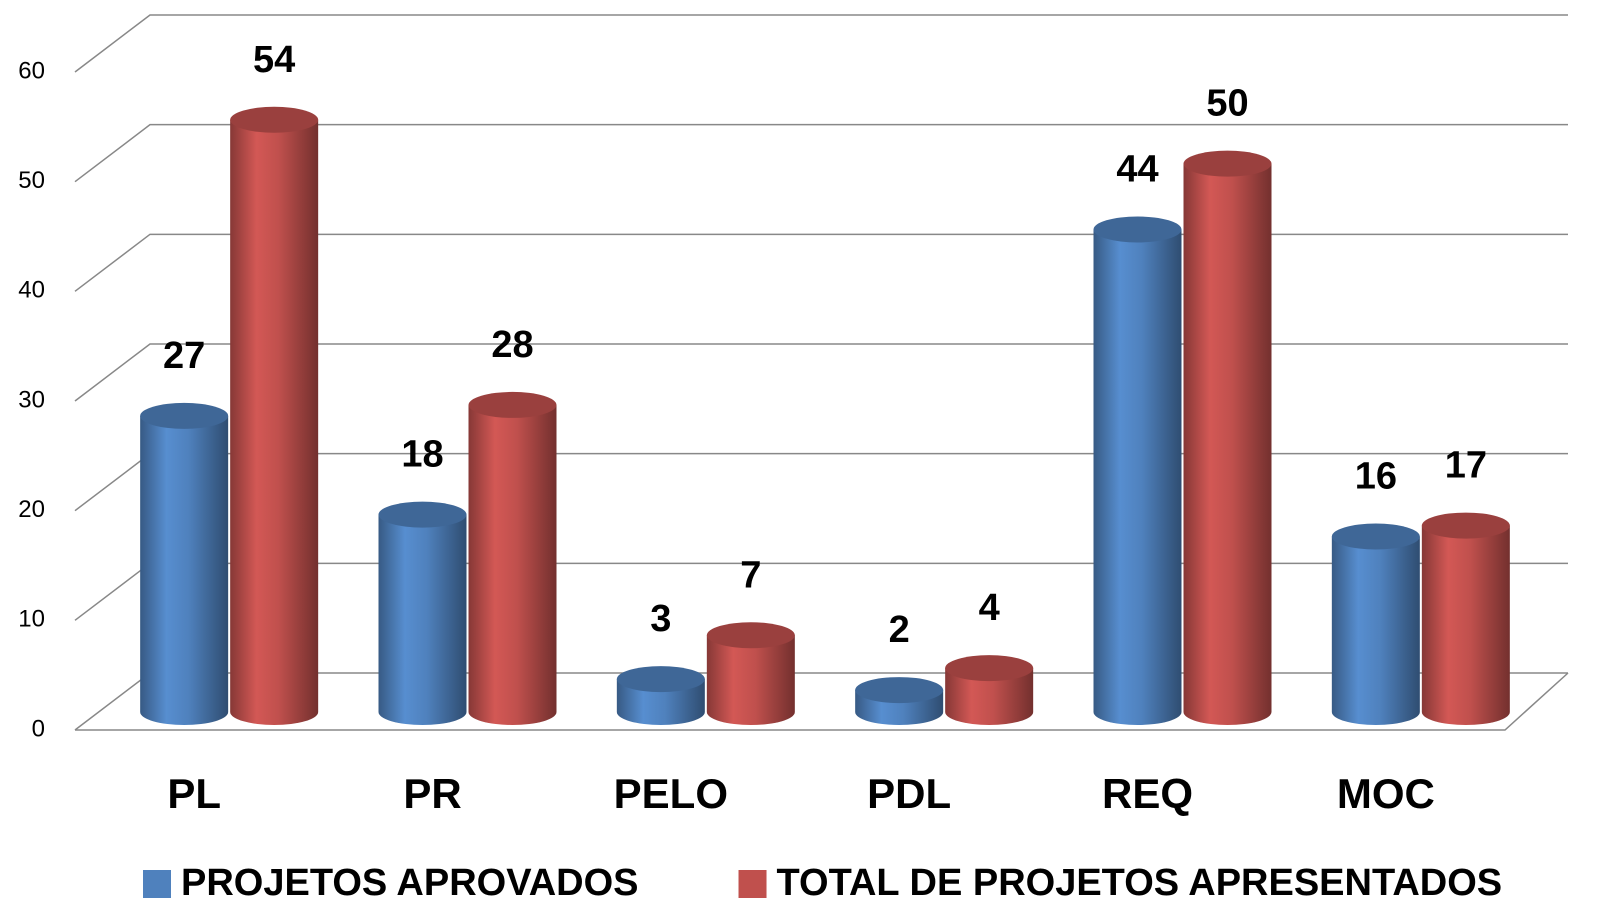 The image size is (1602, 922). What do you see at coordinates (989, 608) in the screenshot?
I see `data-label: 4` at bounding box center [989, 608].